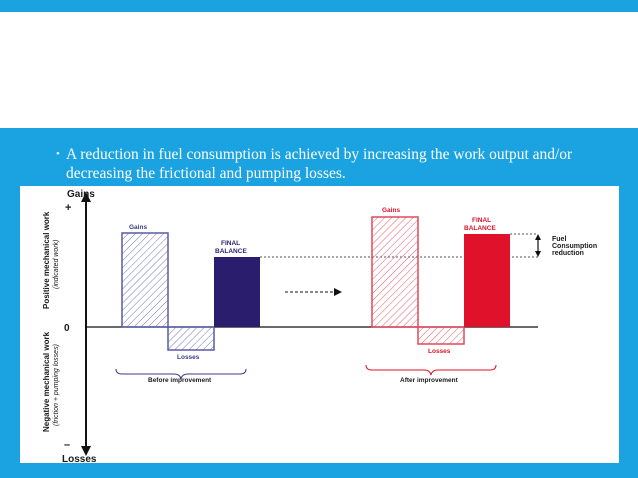 This screenshot has width=638, height=478. What do you see at coordinates (481, 220) in the screenshot?
I see `after-final-label-line1: FINAL` at bounding box center [481, 220].